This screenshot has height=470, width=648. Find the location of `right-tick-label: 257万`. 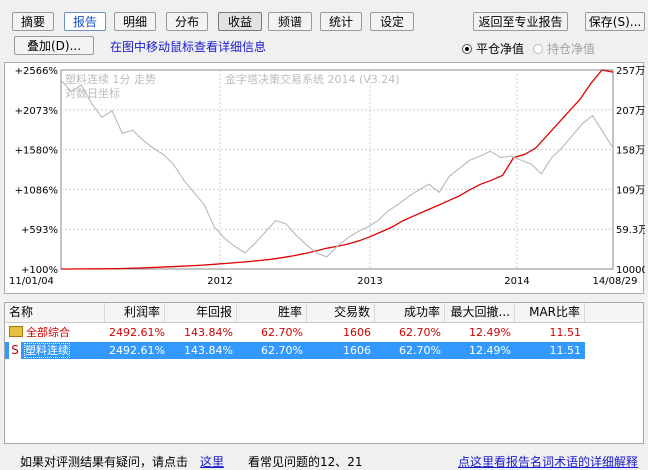

right-tick-label: 257万 is located at coordinates (630, 71).